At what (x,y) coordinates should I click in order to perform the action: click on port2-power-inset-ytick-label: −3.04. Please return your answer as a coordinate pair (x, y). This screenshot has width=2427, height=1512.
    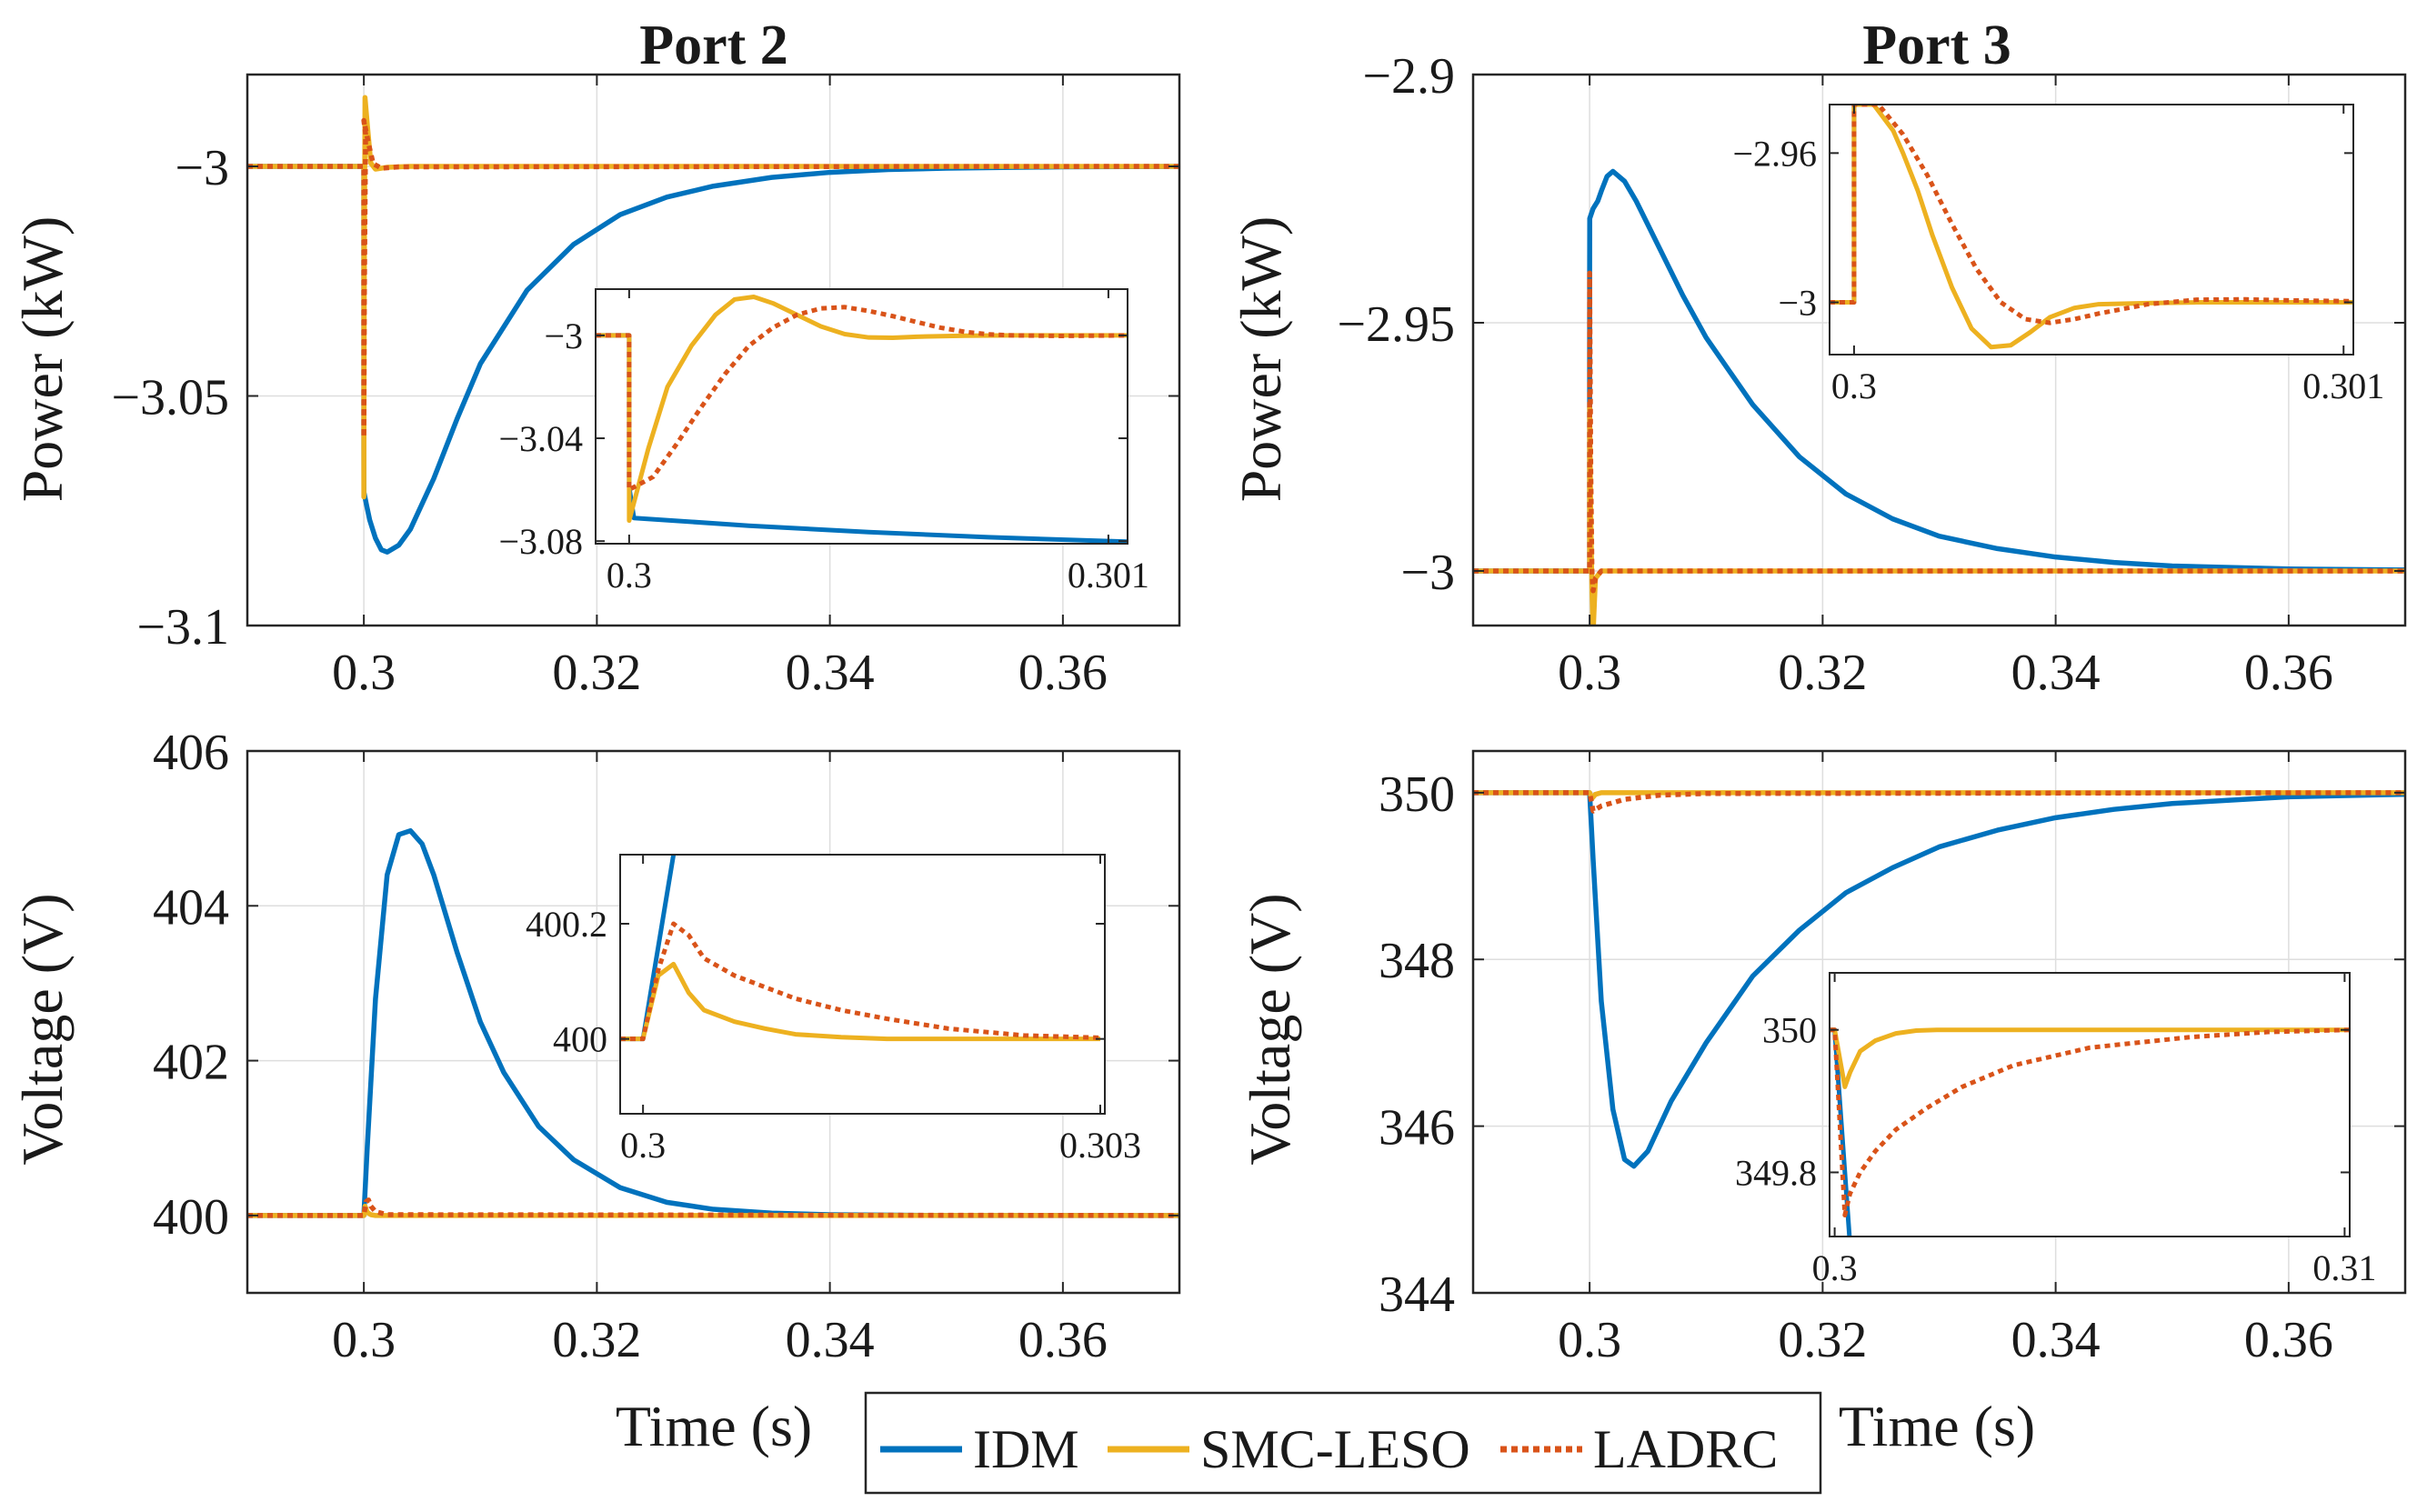
    Looking at the image, I should click on (540, 438).